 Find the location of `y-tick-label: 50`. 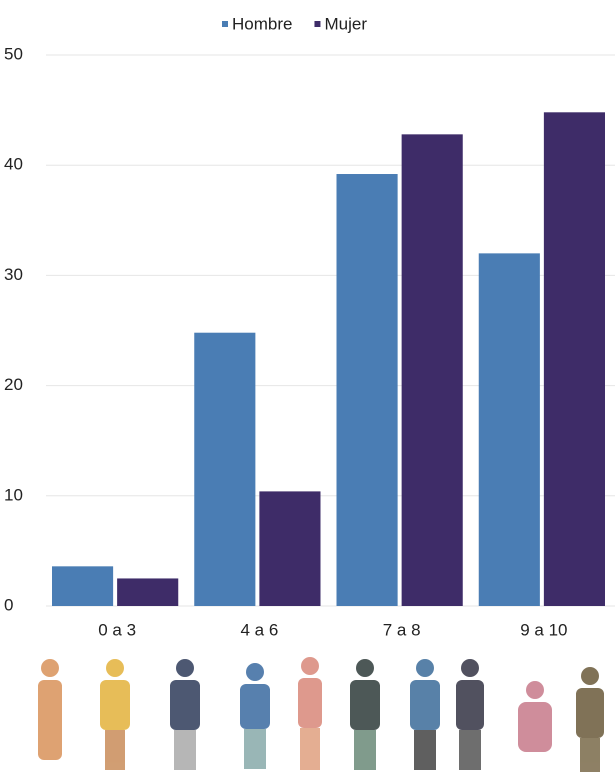

y-tick-label: 50 is located at coordinates (13, 53).